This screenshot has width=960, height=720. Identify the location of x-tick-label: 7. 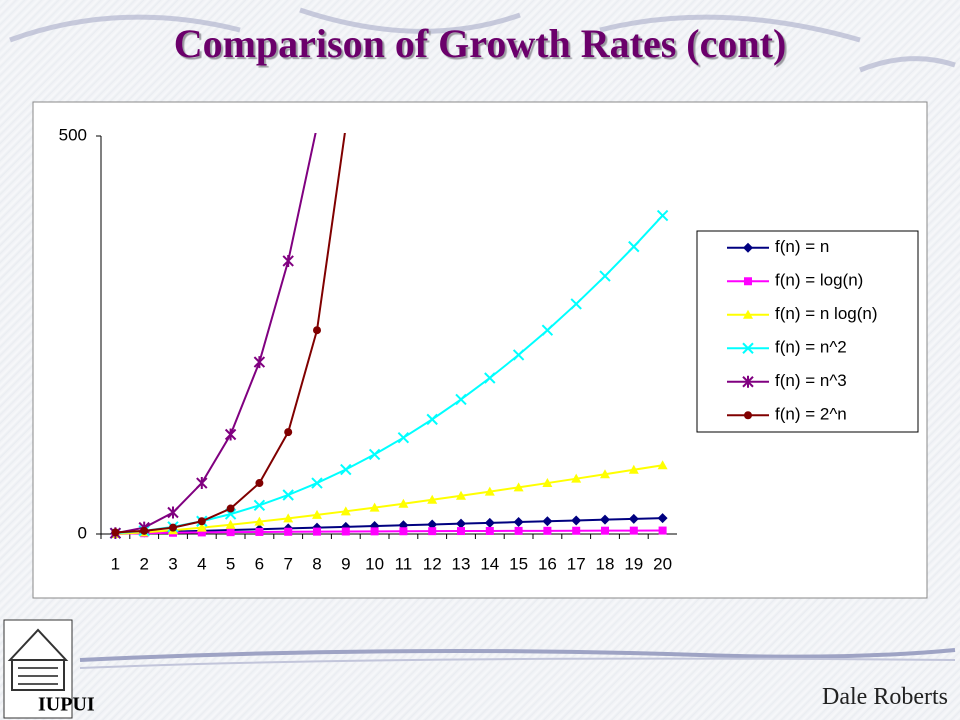
(287, 563).